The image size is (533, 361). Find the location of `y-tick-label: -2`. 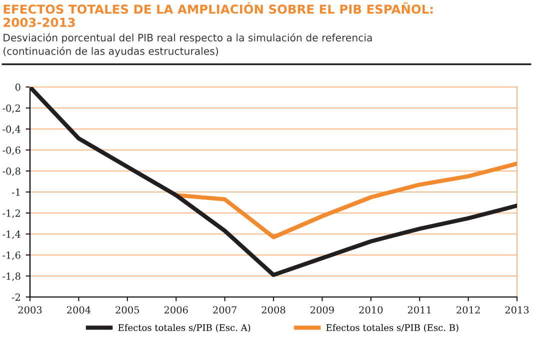

y-tick-label: -2 is located at coordinates (16, 297).